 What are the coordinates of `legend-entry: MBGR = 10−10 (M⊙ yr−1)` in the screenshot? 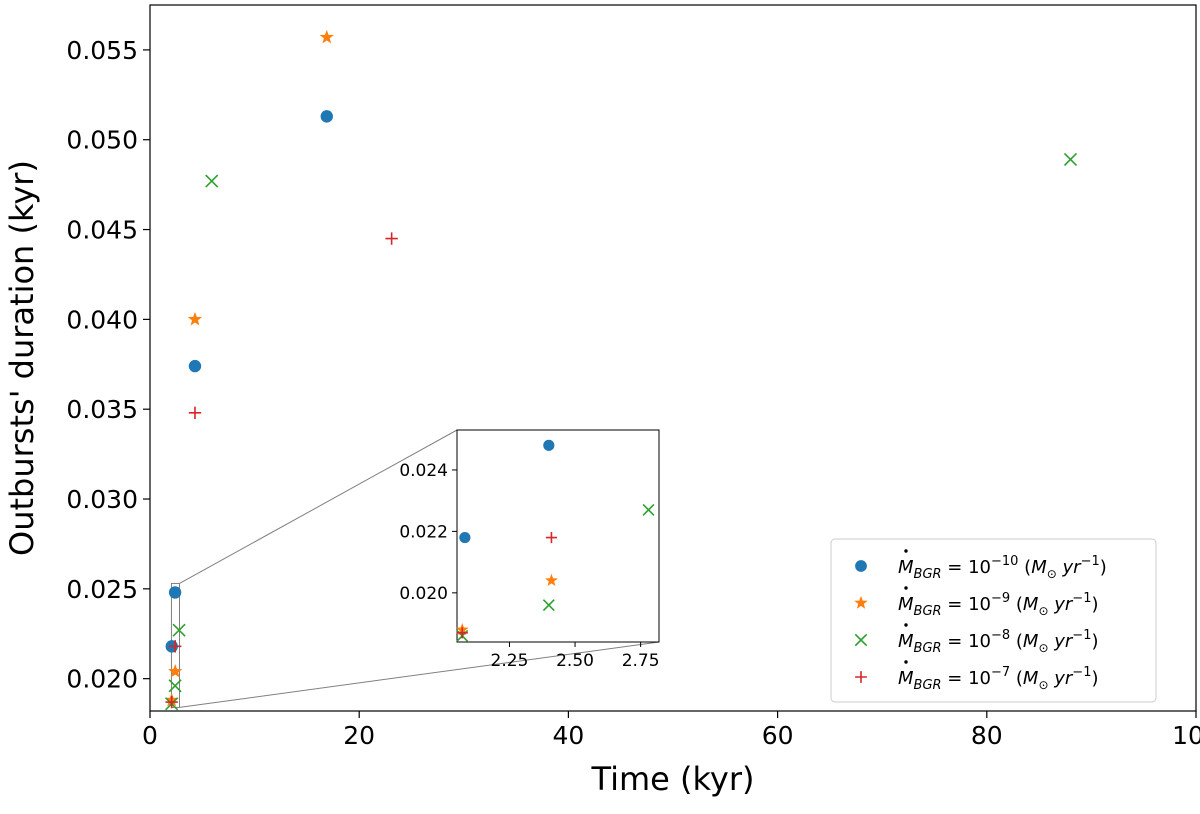 It's located at (981, 565).